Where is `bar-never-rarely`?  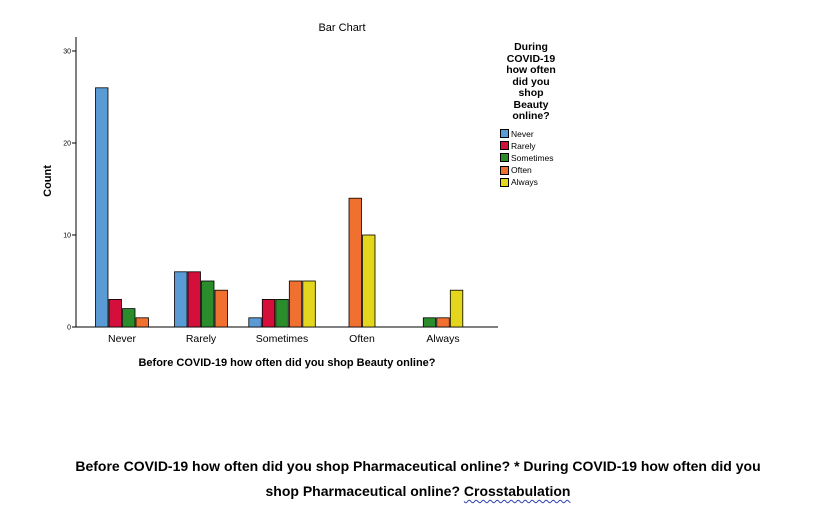 bar-never-rarely is located at coordinates (115, 313).